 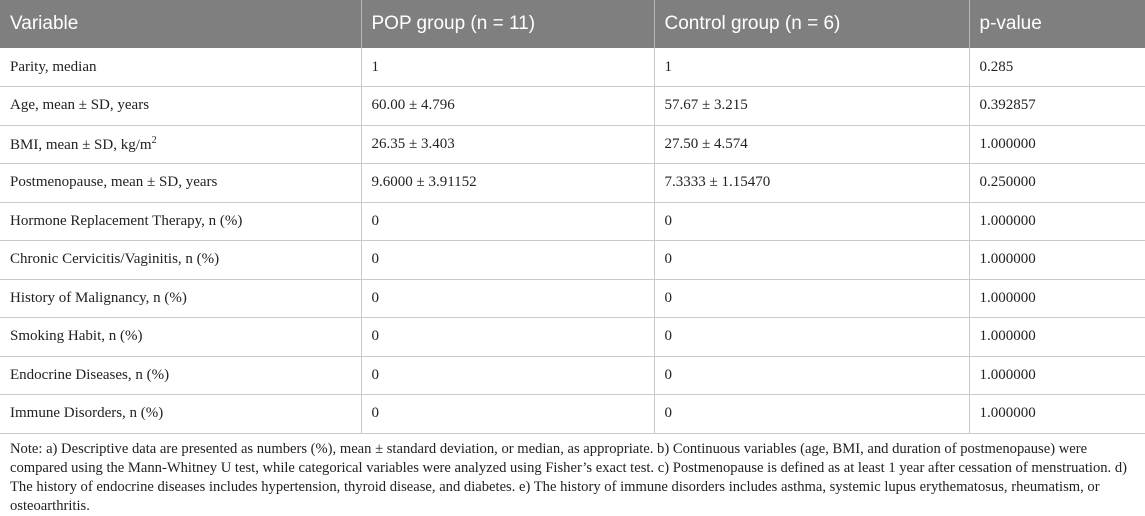 What do you see at coordinates (181, 337) in the screenshot?
I see `cell-variable: Smoking Habit, n (%)` at bounding box center [181, 337].